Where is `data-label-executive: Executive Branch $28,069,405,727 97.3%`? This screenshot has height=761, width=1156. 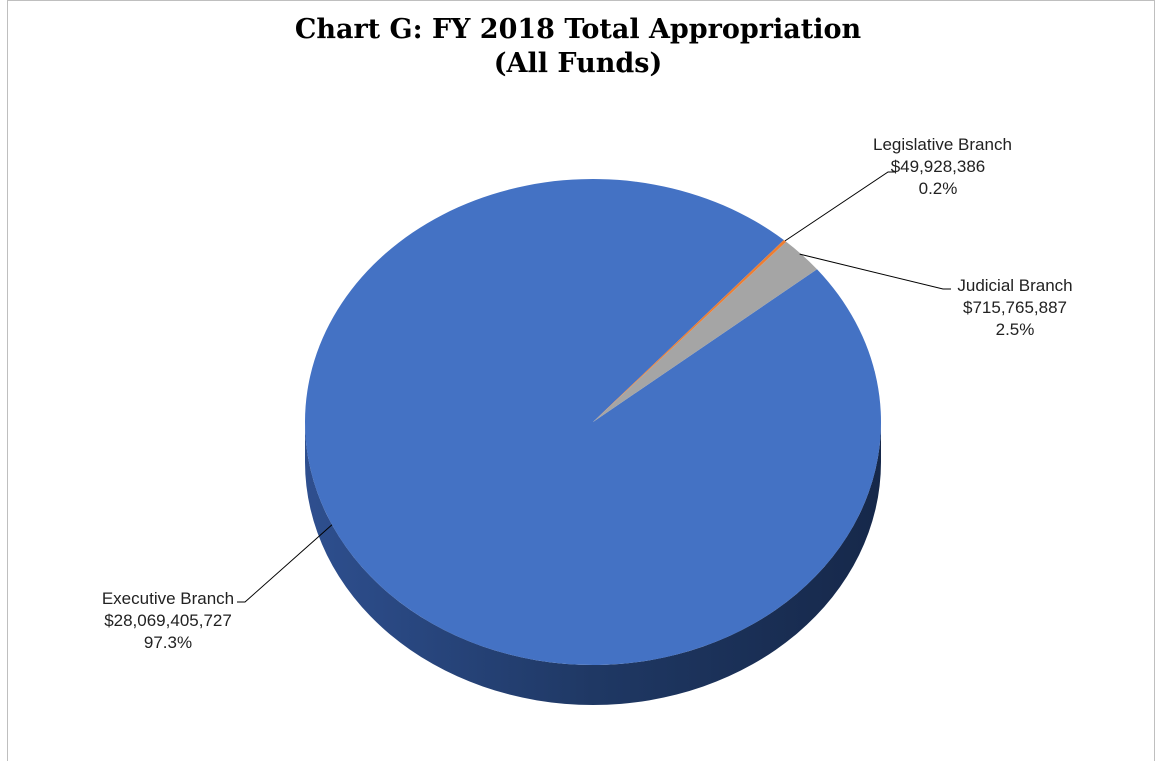 data-label-executive: Executive Branch $28,069,405,727 97.3% is located at coordinates (168, 621).